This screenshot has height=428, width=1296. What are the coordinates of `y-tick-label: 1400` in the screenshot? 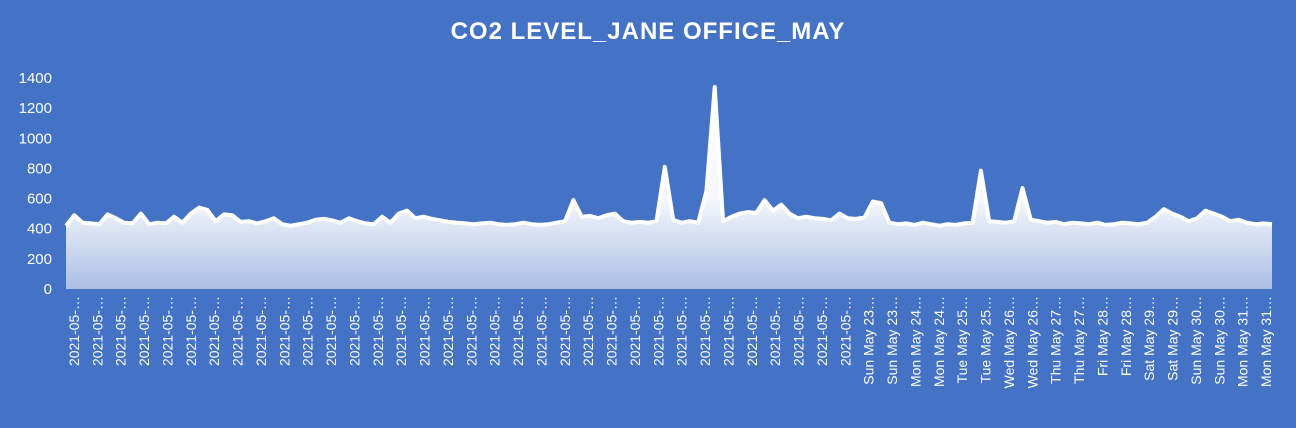 It's located at (35, 78).